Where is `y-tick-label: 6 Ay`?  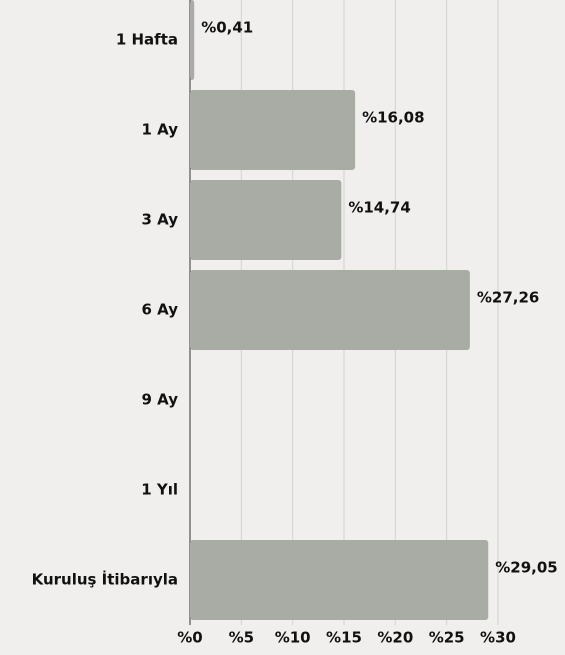 y-tick-label: 6 Ay is located at coordinates (159, 310).